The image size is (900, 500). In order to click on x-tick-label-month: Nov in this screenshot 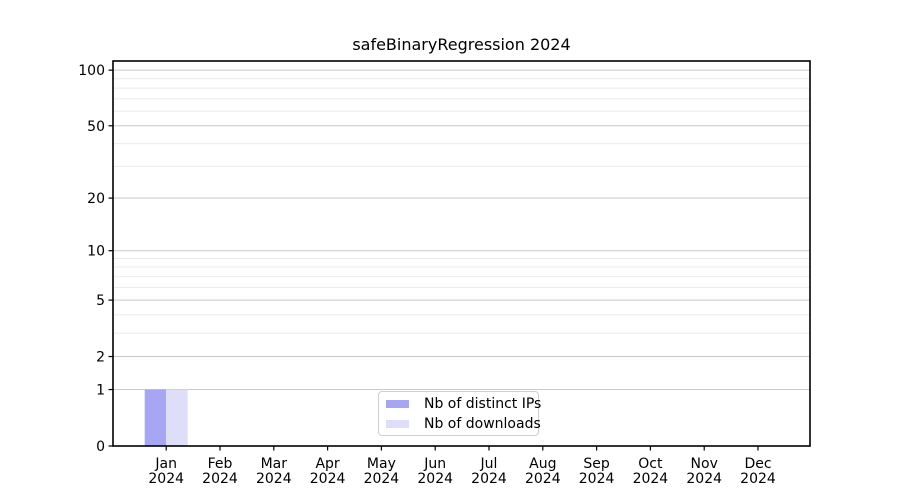, I will do `click(704, 464)`.